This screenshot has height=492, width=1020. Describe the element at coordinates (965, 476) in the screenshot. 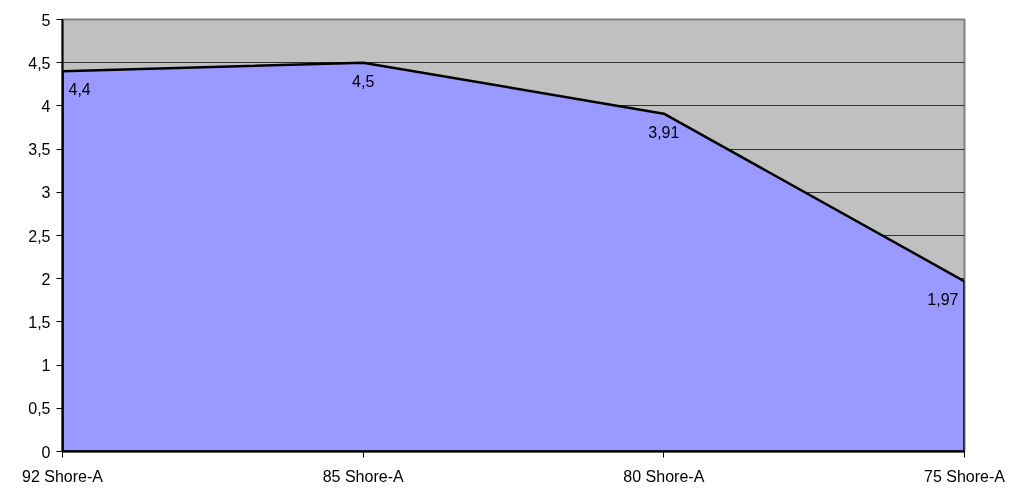

I see `x-tick-label: 75 Shore-A` at that location.